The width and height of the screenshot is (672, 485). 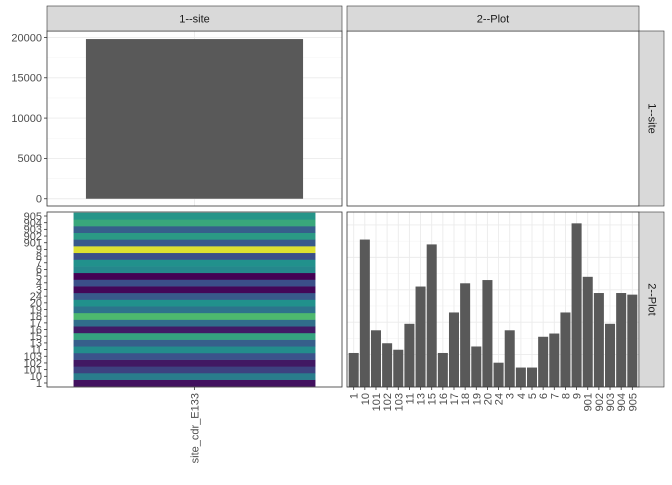 What do you see at coordinates (544, 396) in the screenshot?
I see `x-tick-label-plot: 6` at bounding box center [544, 396].